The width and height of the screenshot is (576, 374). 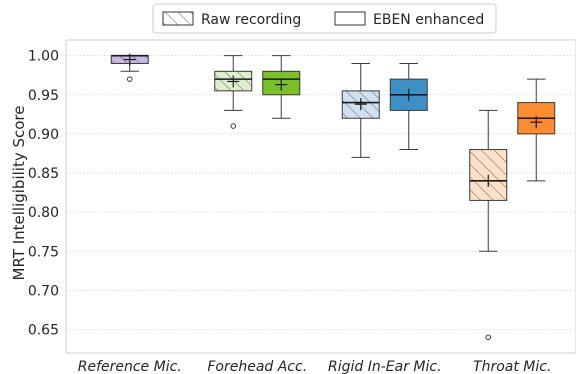 I want to click on y-tick-label: 0.90, so click(x=43, y=135).